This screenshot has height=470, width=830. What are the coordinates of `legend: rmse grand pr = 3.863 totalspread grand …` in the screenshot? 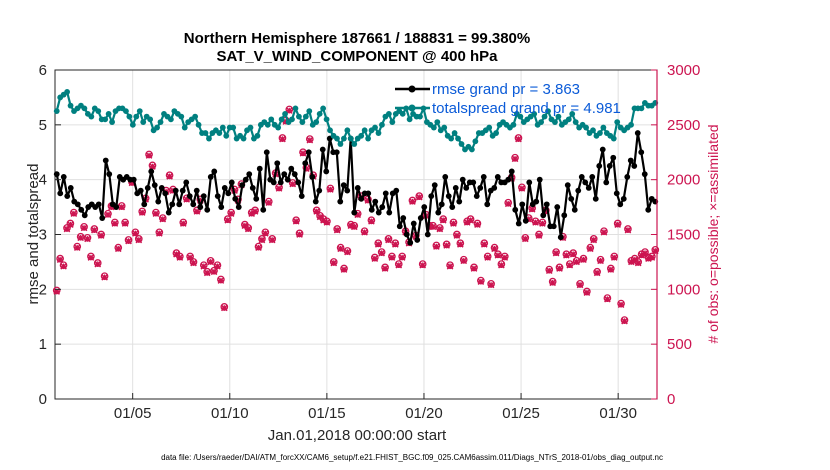 It's located at (508, 99).